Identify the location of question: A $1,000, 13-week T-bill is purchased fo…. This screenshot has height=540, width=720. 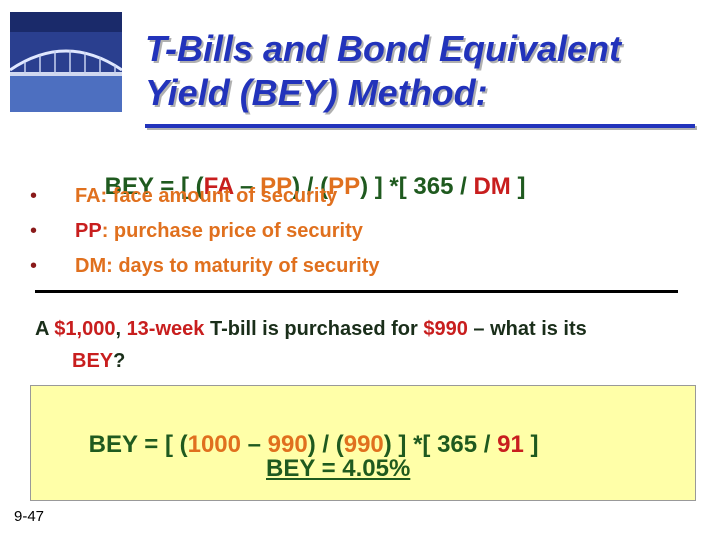
(311, 329).